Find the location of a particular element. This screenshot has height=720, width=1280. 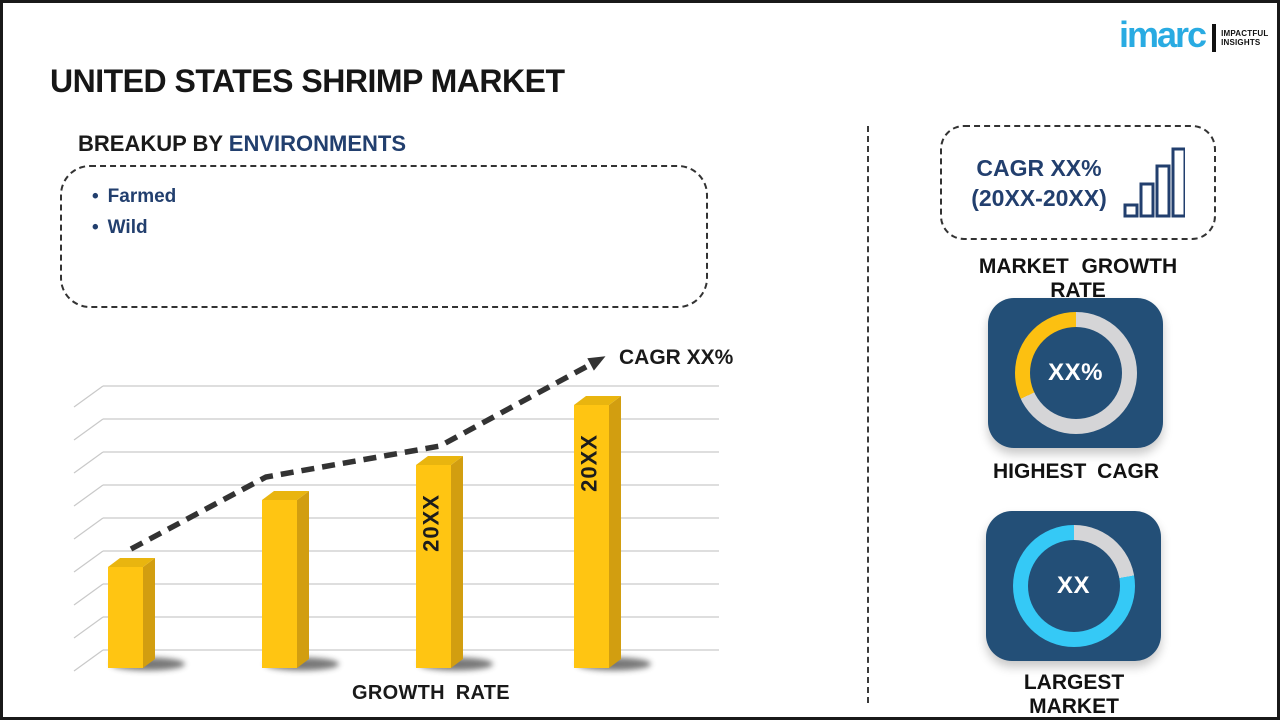

growth-bars-icon is located at coordinates (1154, 182).